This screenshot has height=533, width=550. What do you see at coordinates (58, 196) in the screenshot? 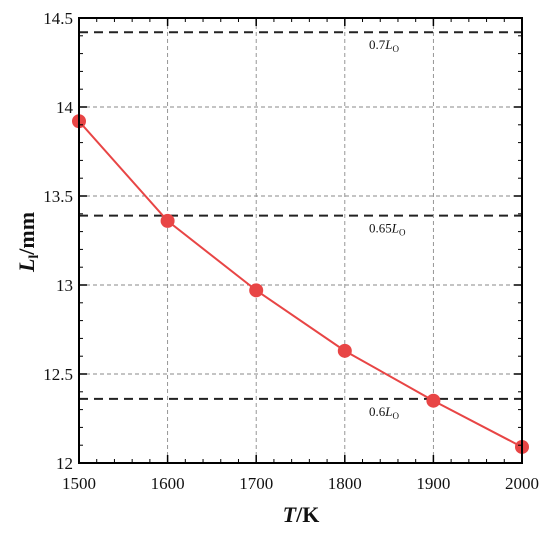
I see `y-tick-label: 13.5` at bounding box center [58, 196].